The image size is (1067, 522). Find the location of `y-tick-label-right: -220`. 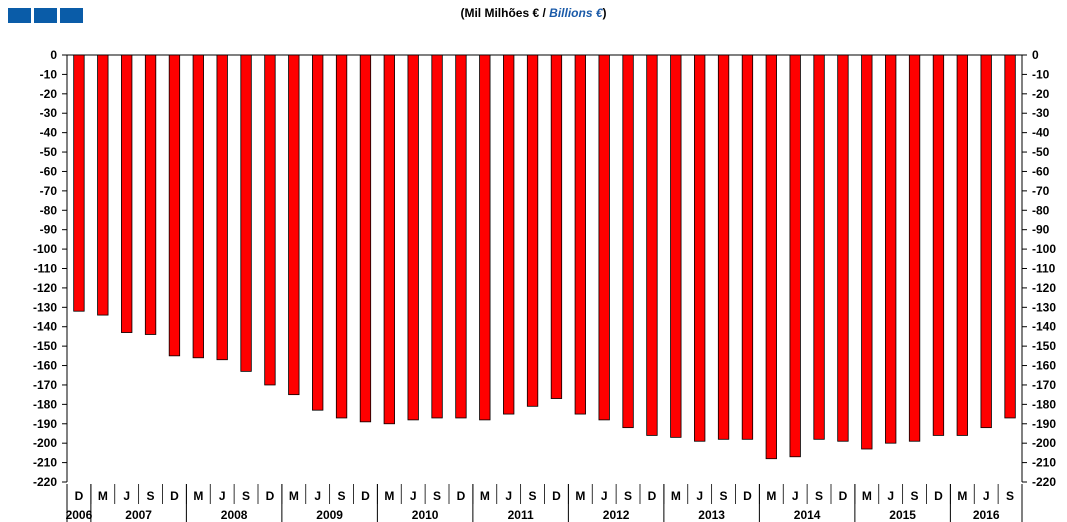

y-tick-label-right: -220 is located at coordinates (1044, 482).